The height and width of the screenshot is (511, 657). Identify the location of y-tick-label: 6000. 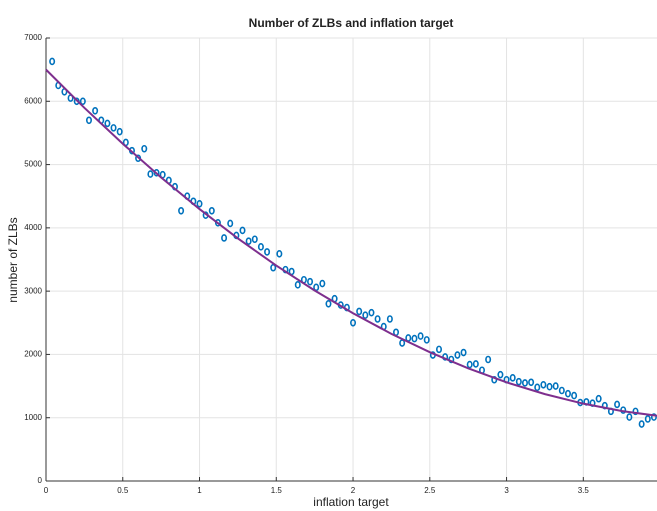
(33, 100).